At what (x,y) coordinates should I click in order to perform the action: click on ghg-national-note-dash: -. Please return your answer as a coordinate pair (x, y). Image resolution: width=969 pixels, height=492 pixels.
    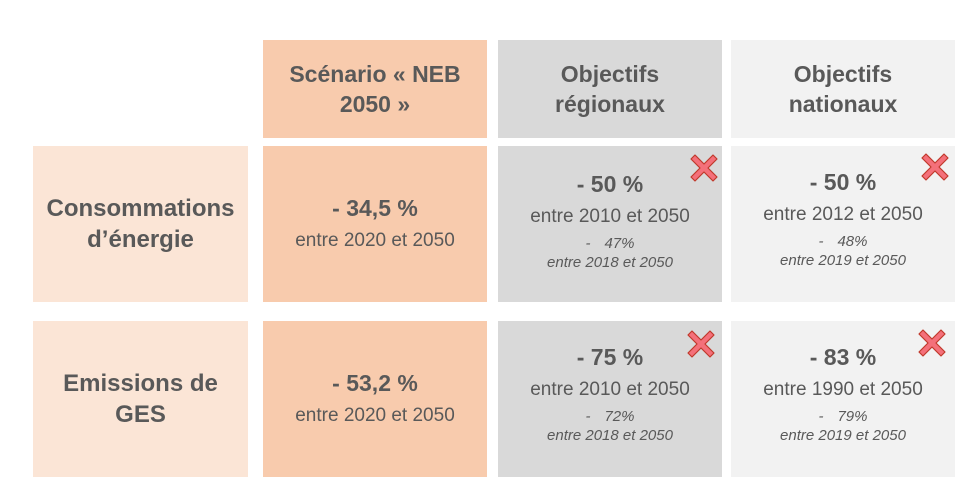
    Looking at the image, I should click on (821, 416).